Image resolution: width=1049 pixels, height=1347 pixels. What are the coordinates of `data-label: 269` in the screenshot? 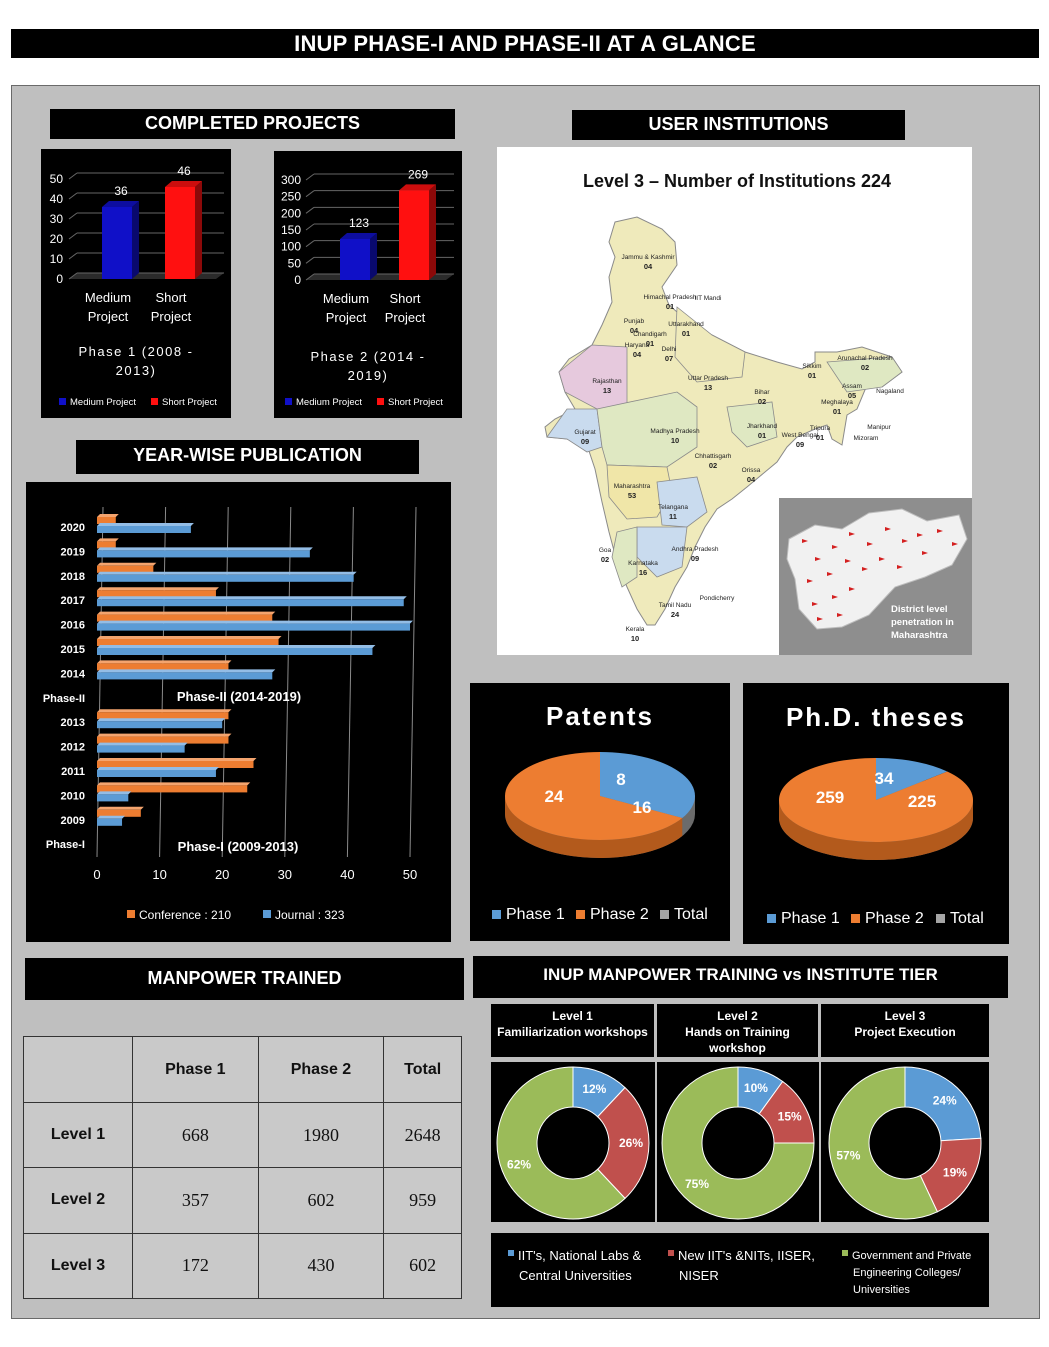 It's located at (418, 174).